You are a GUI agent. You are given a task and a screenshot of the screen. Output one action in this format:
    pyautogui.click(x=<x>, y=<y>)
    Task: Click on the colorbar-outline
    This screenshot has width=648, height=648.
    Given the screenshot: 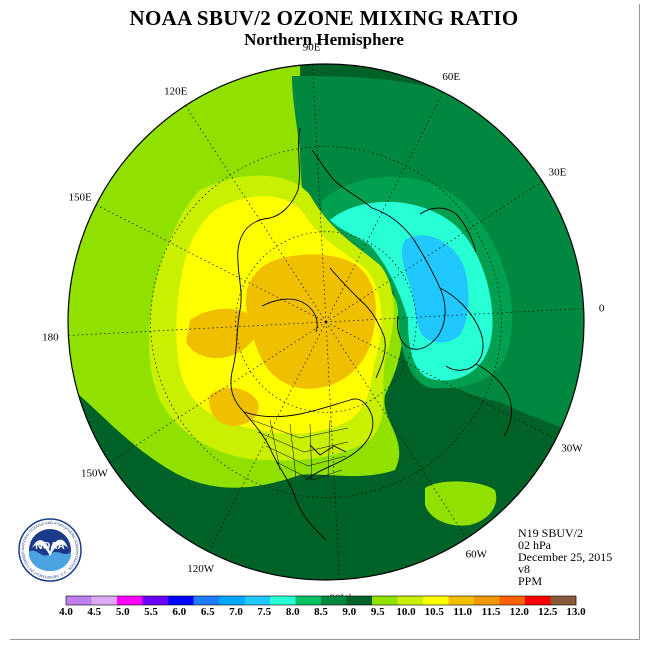 What is the action you would take?
    pyautogui.click(x=321, y=600)
    